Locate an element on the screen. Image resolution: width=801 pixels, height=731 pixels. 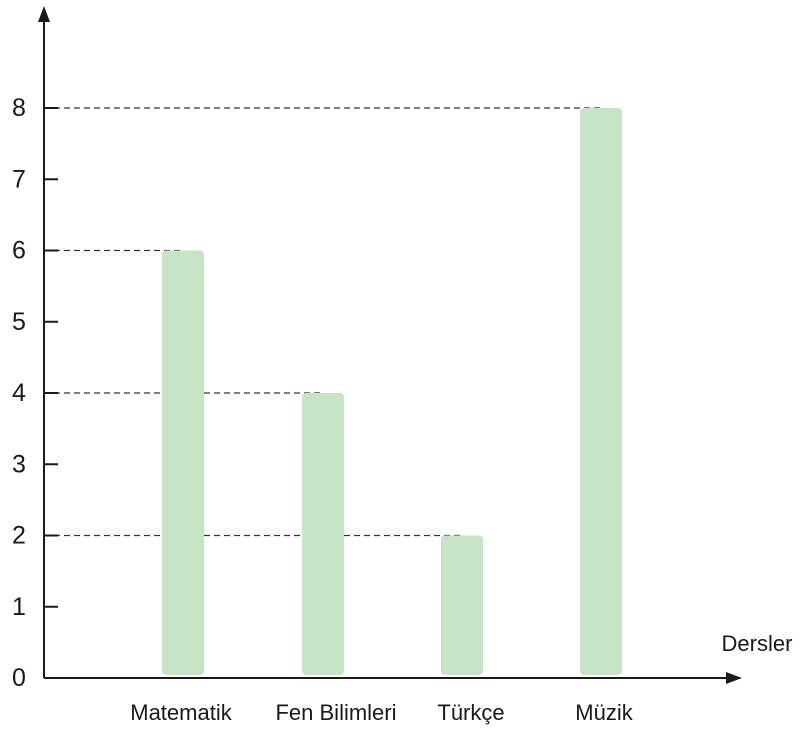
y-tick-label: 6 is located at coordinates (19, 251).